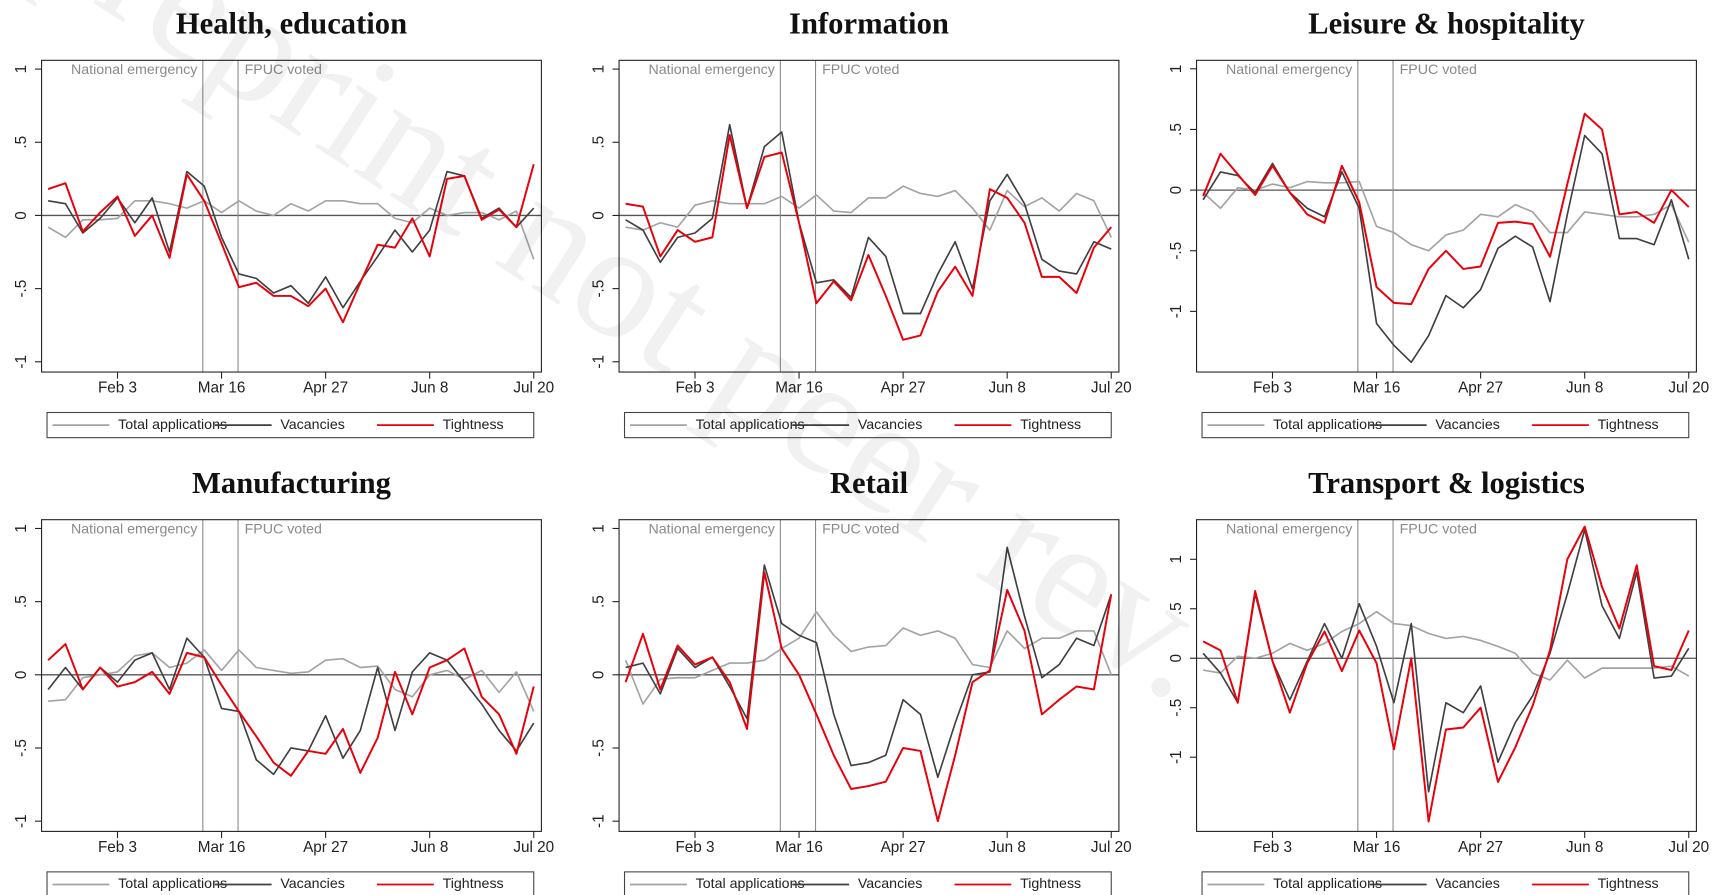 Image resolution: width=1715 pixels, height=895 pixels. Describe the element at coordinates (1446, 23) in the screenshot. I see `panel-title: Leisure & hospitality` at that location.